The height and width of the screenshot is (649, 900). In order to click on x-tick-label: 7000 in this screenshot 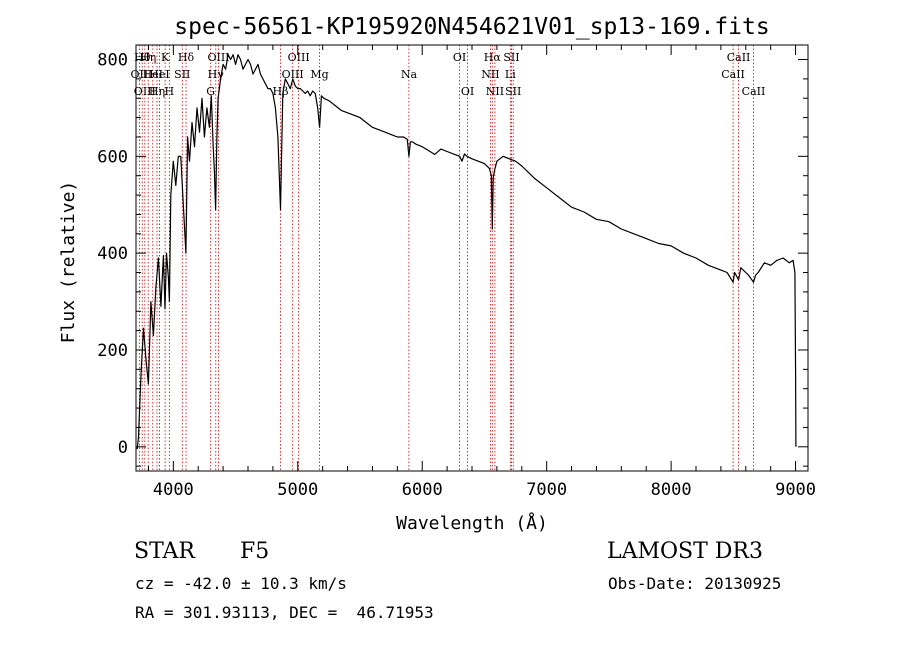, I will do `click(546, 490)`.